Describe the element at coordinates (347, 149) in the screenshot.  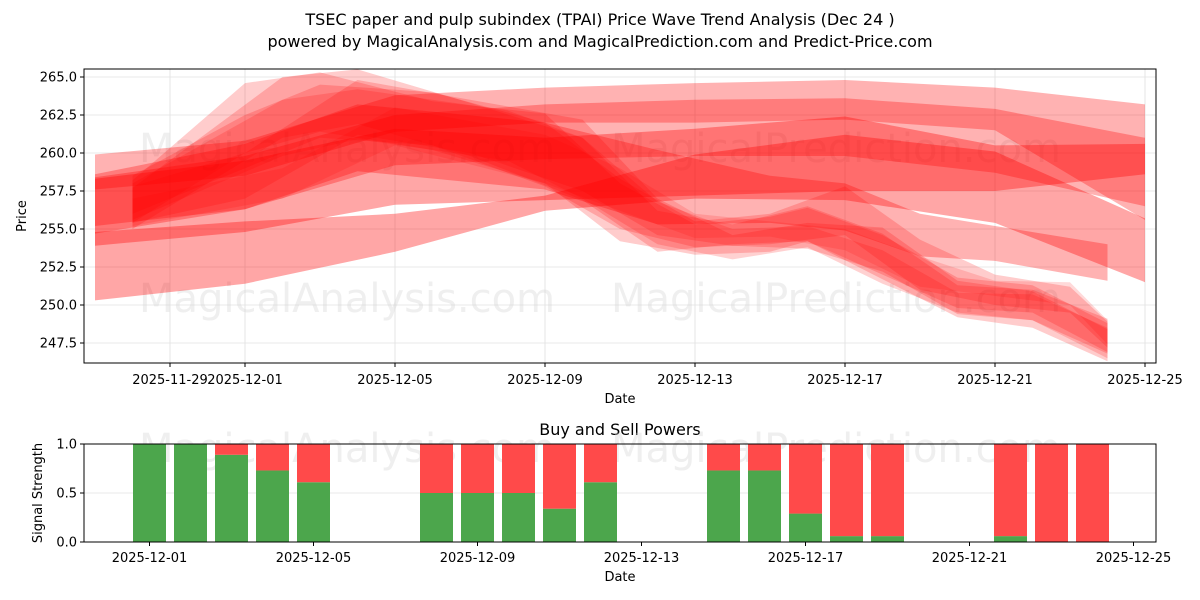
I see `watermark-analysis-top: MagicalAnalysis.com` at that location.